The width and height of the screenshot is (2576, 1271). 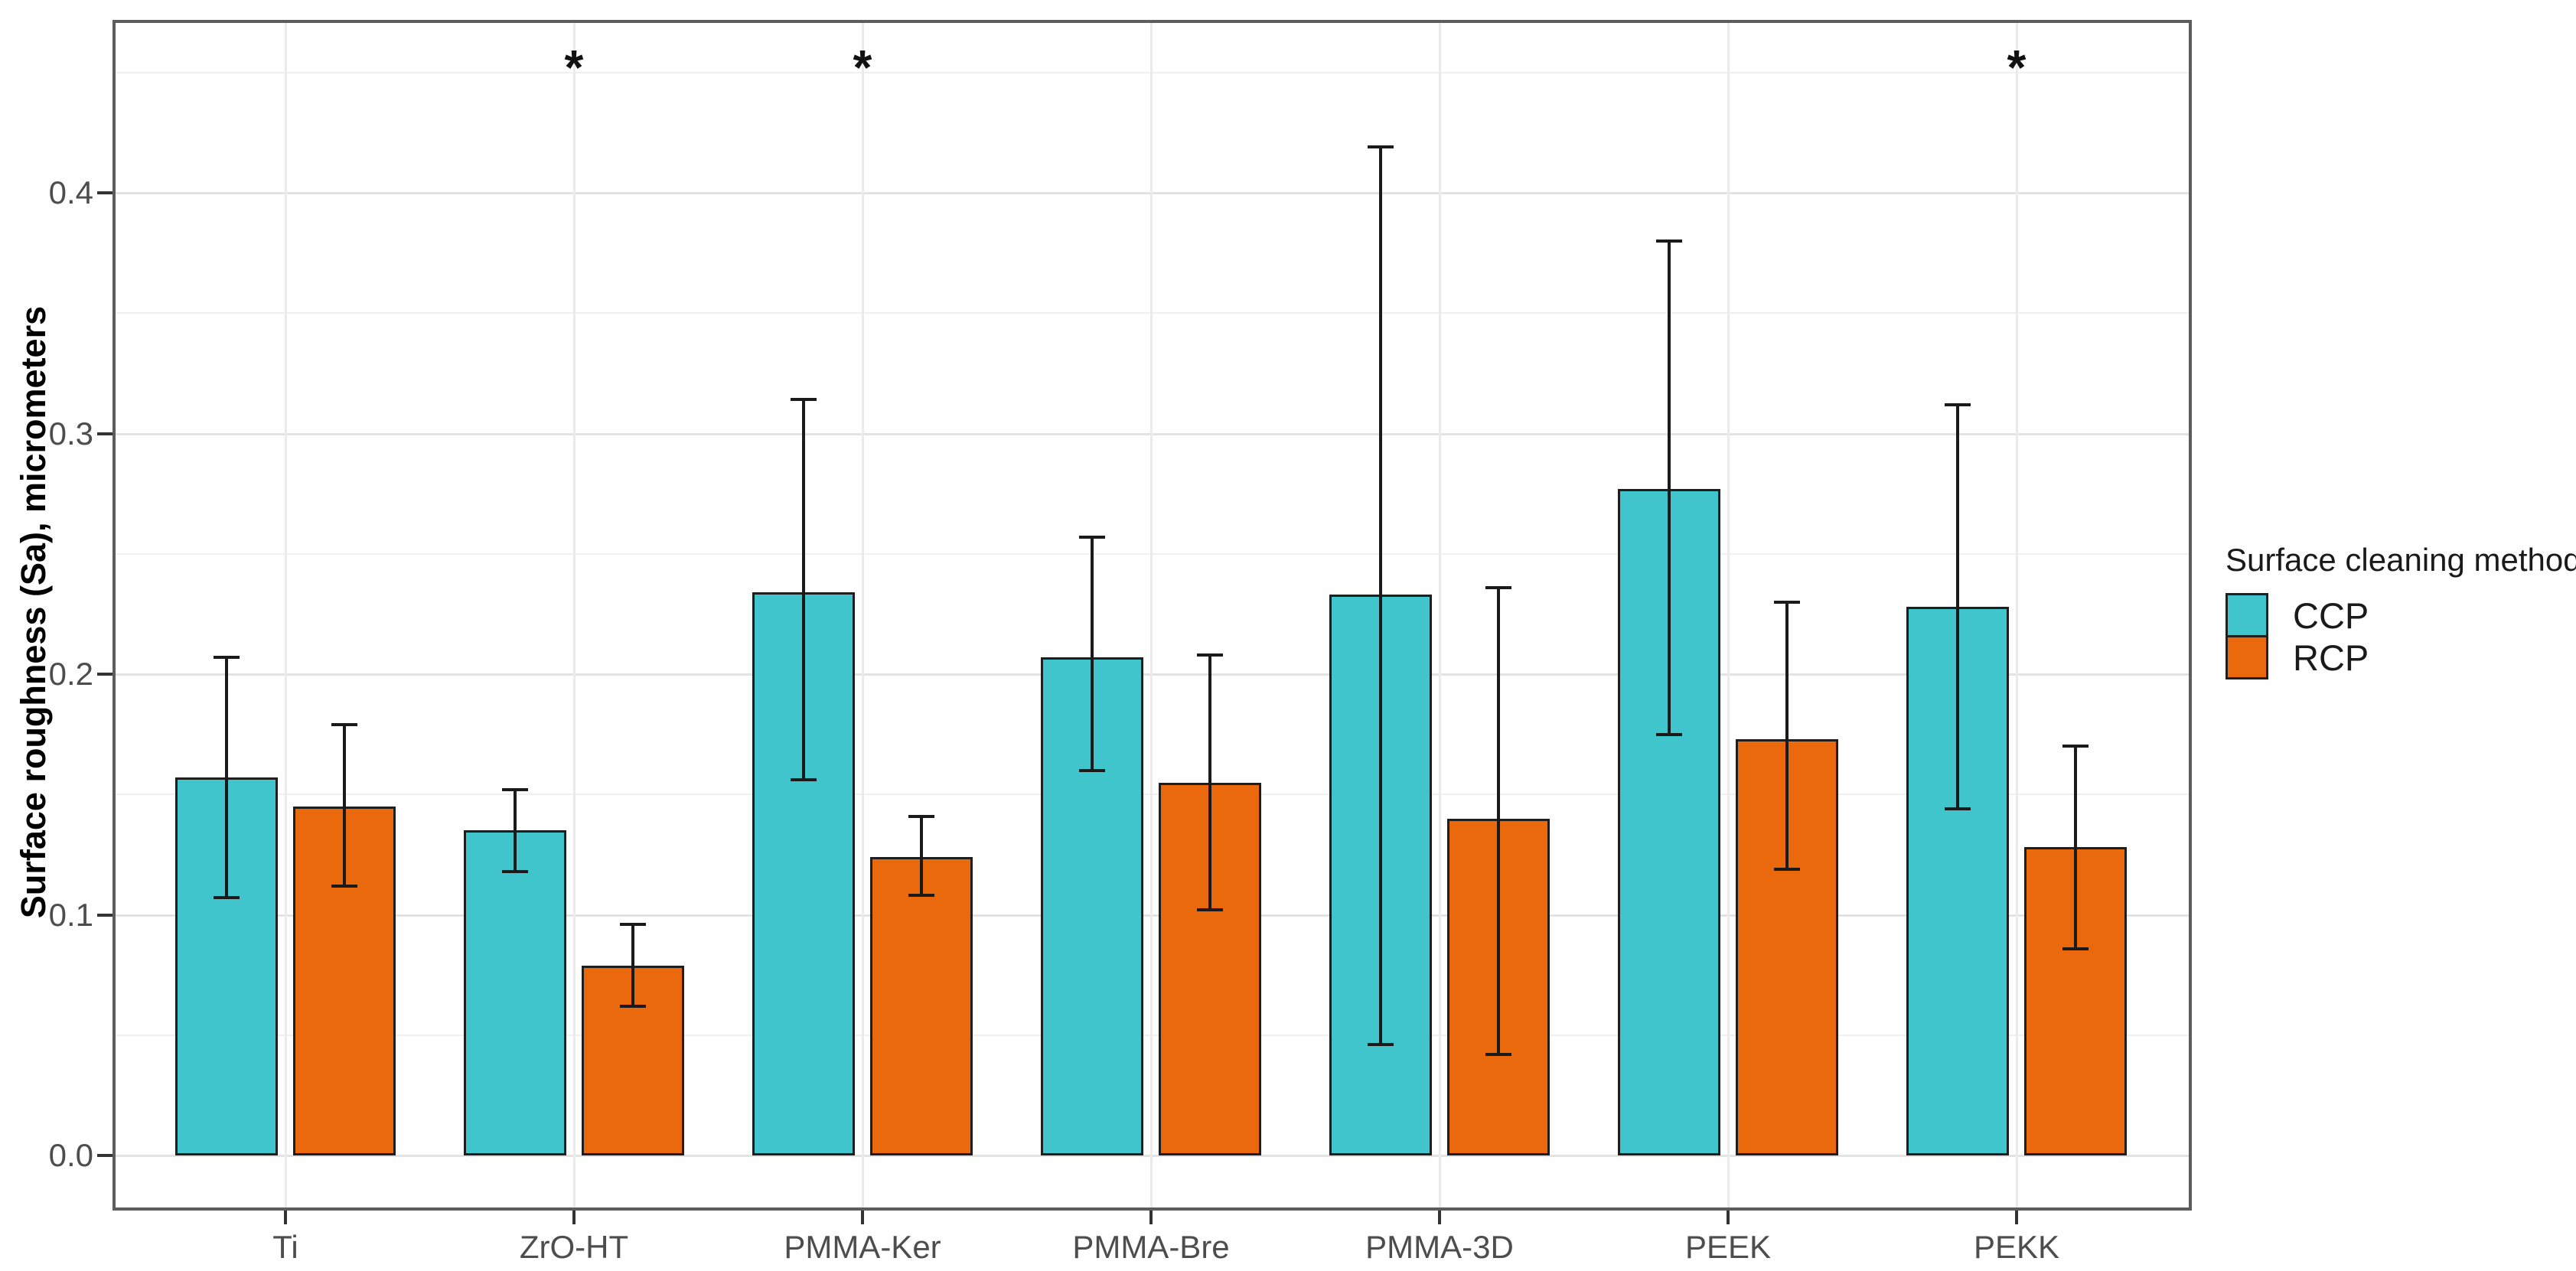 What do you see at coordinates (574, 68) in the screenshot?
I see `significance-asterisk-ZrO-HT: *` at bounding box center [574, 68].